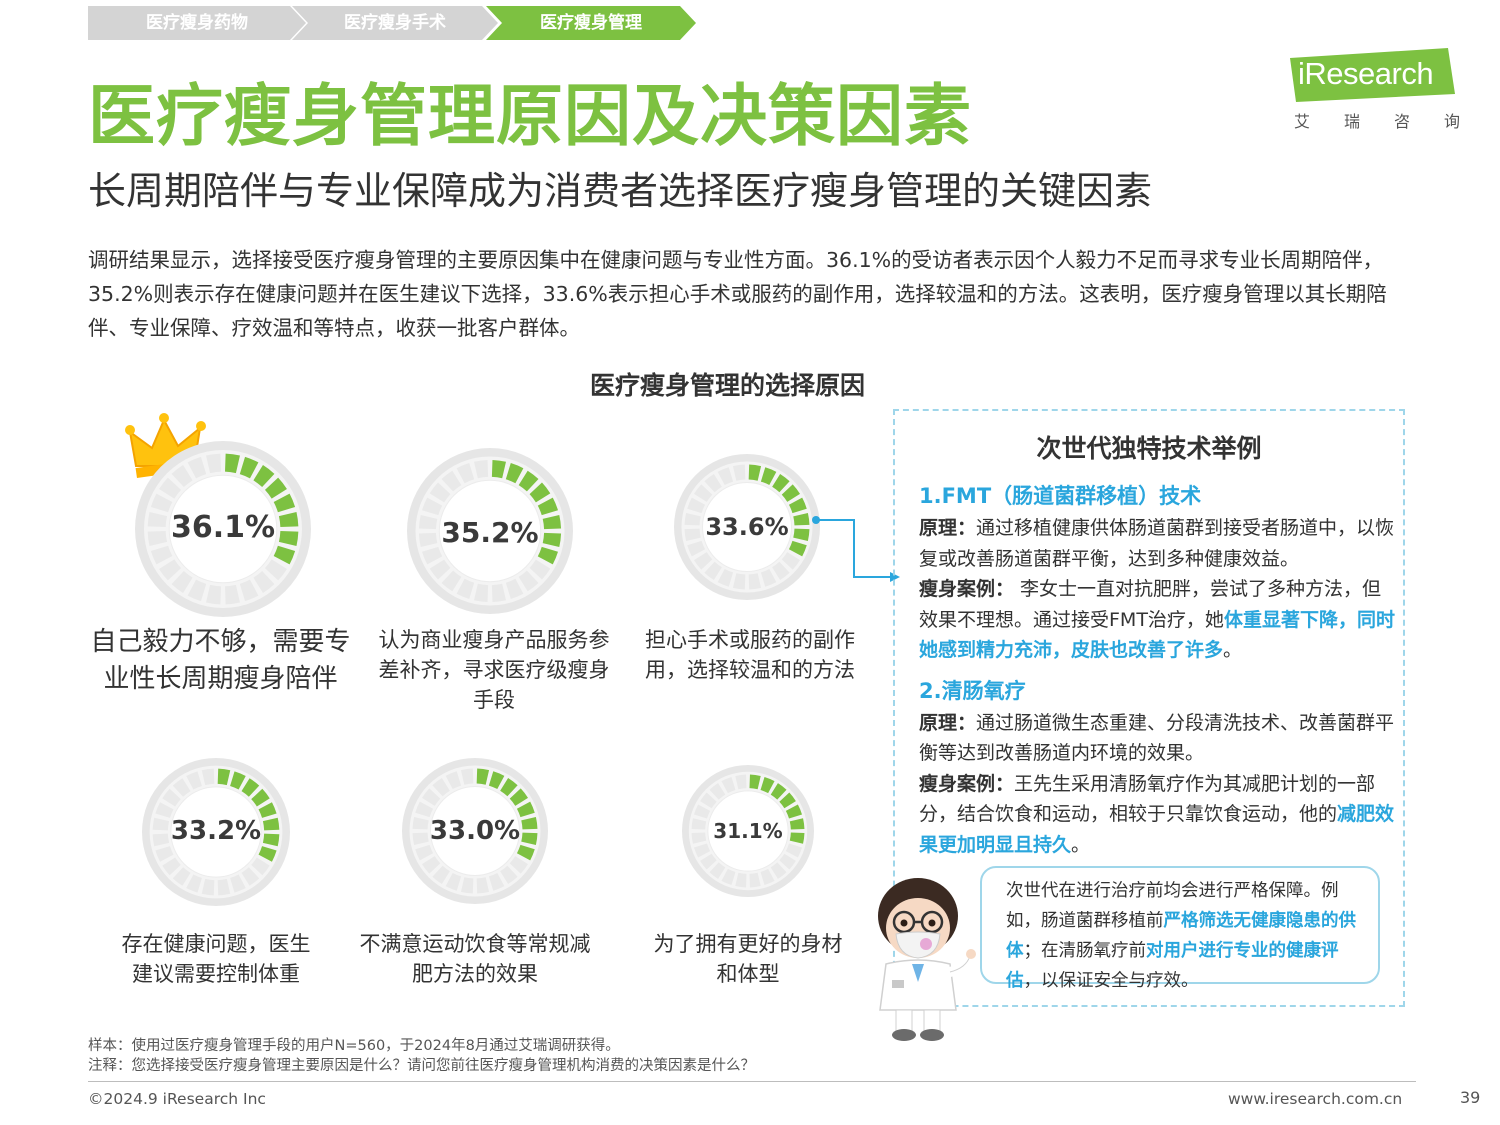 The height and width of the screenshot is (1125, 1500). Describe the element at coordinates (750, 669) in the screenshot. I see `reason-label-line: 用，选择较温和的方法` at that location.